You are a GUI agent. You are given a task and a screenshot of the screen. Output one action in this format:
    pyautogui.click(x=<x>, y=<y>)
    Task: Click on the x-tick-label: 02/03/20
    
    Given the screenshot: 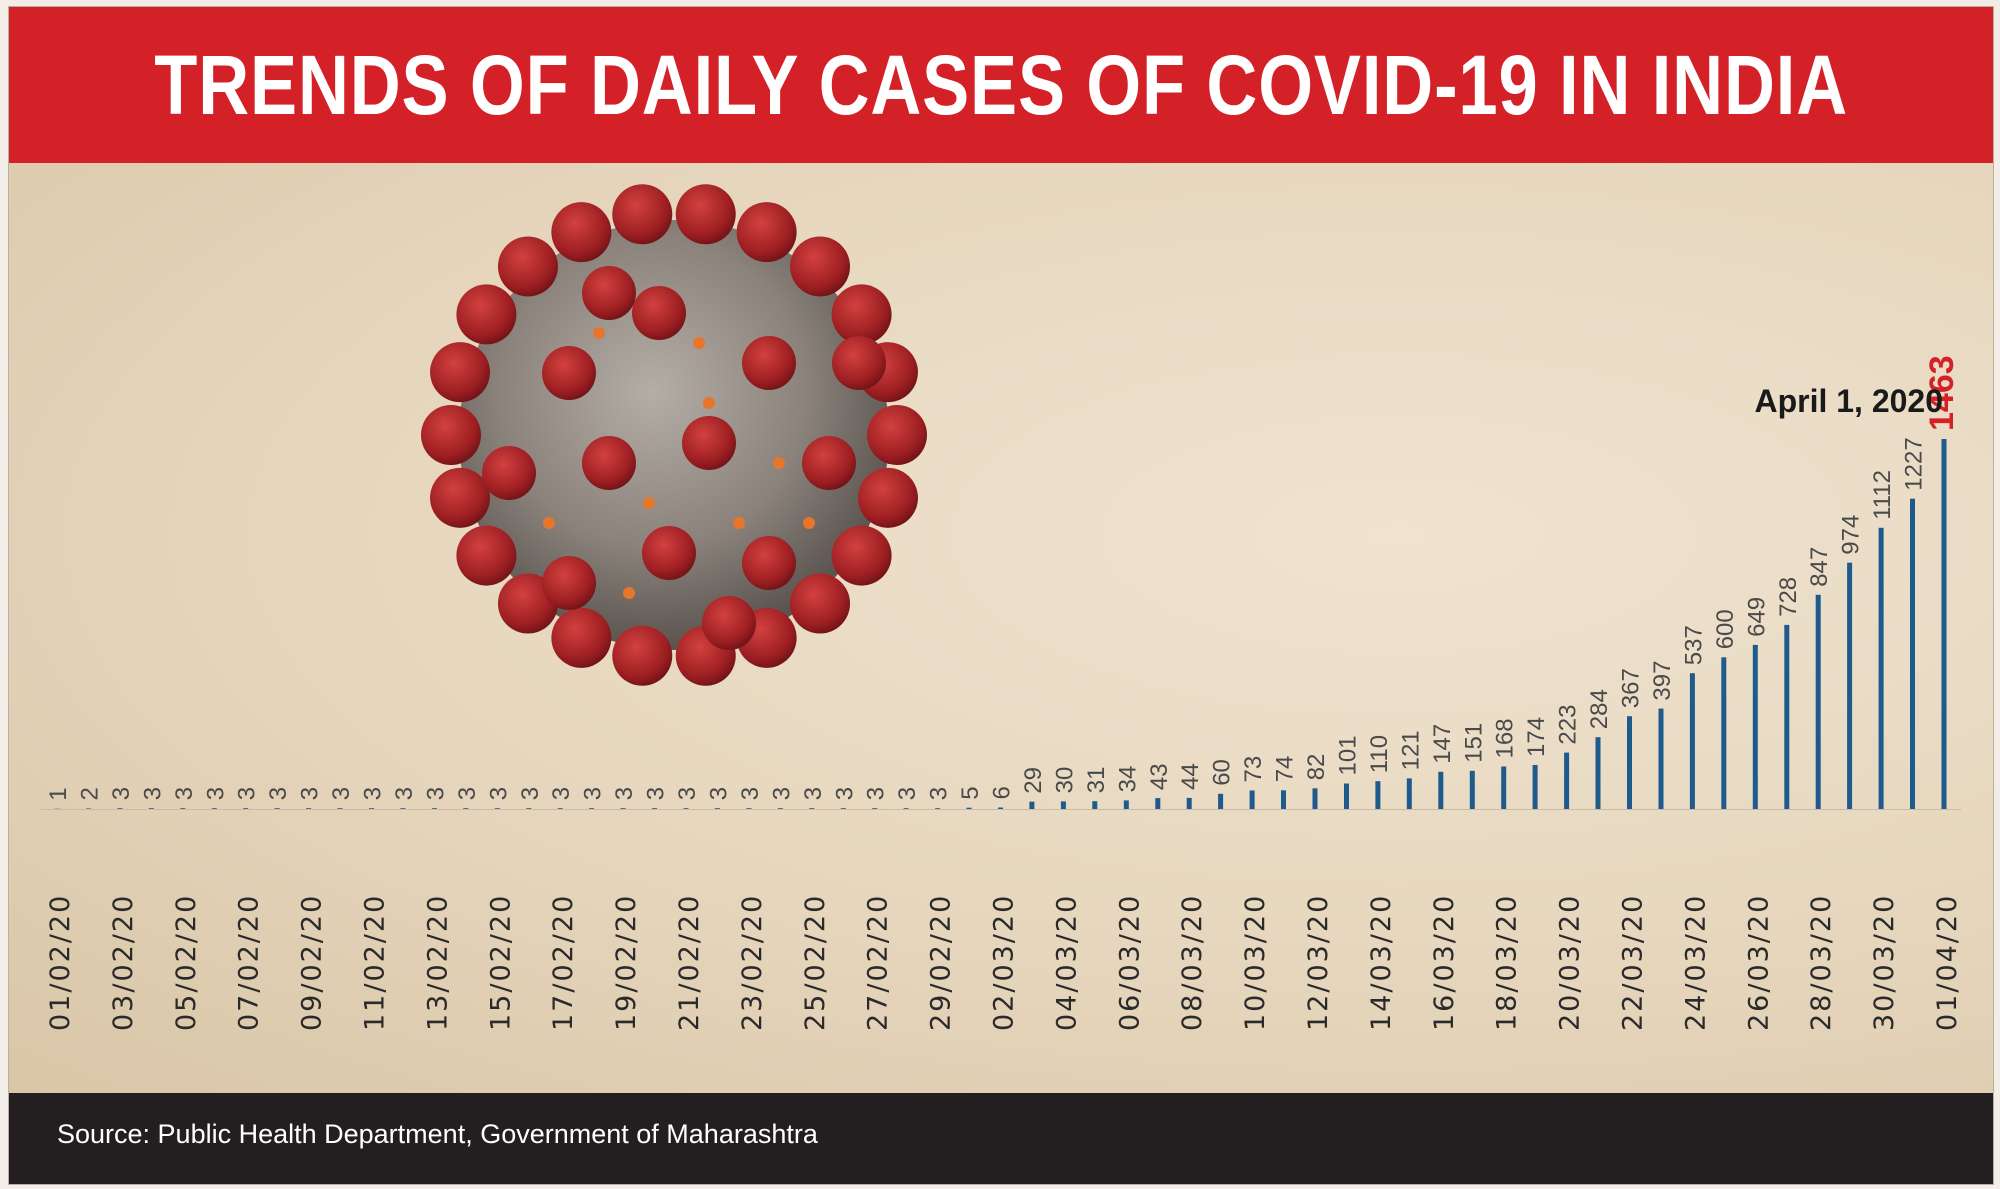 What is the action you would take?
    pyautogui.click(x=1004, y=962)
    